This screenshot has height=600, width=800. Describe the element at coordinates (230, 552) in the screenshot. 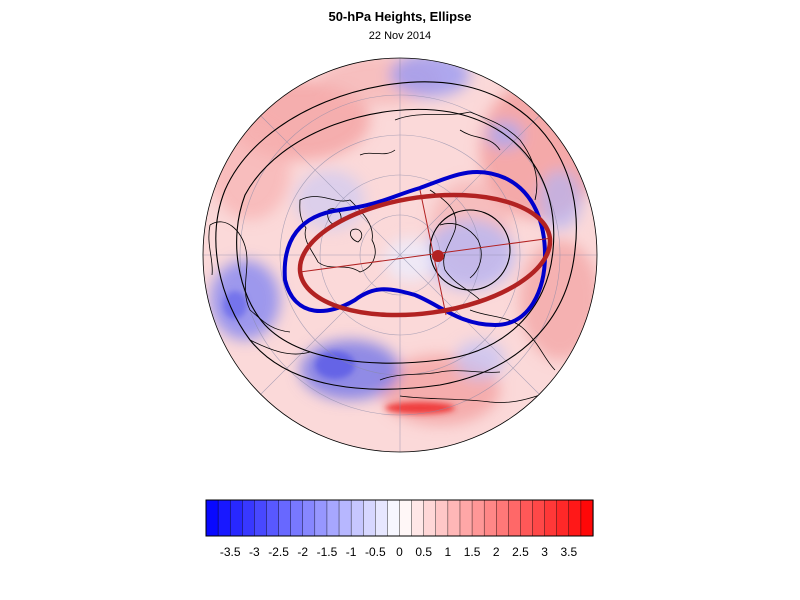

I see `colorbar-tick-label: -3.5` at that location.